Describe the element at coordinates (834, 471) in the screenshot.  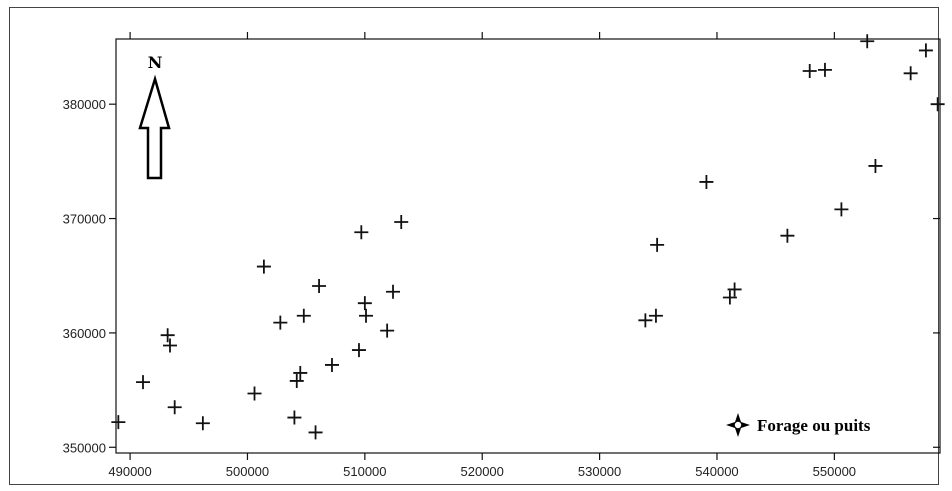
I see `x-tick-label: 550000` at that location.